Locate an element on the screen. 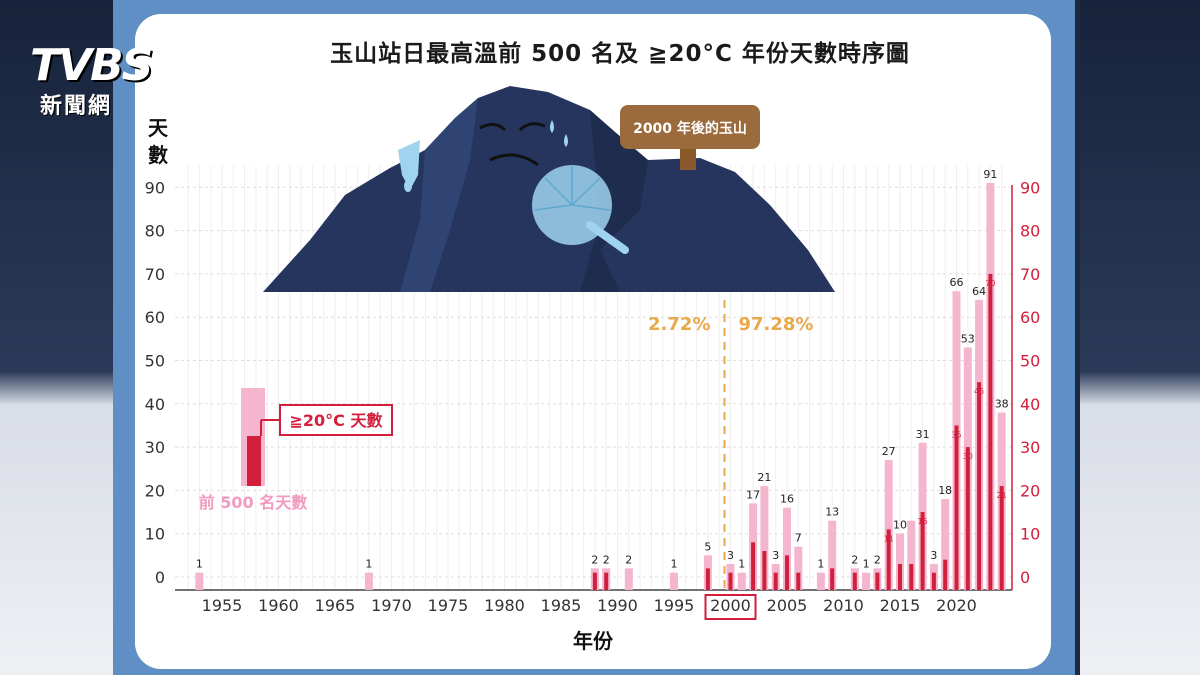 The height and width of the screenshot is (675, 1200). before-2000-percent: 2.72% is located at coordinates (679, 324).